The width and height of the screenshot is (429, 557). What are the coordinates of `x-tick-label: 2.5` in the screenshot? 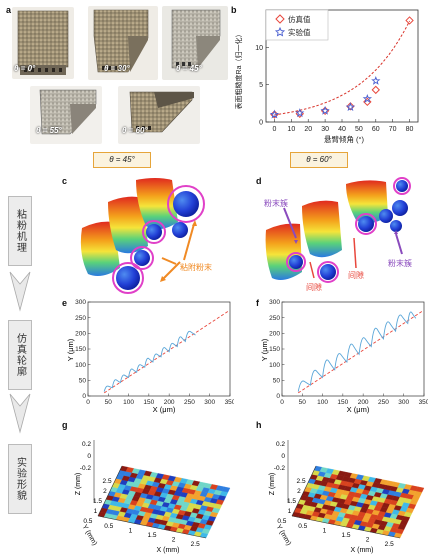 It's located at (195, 544).